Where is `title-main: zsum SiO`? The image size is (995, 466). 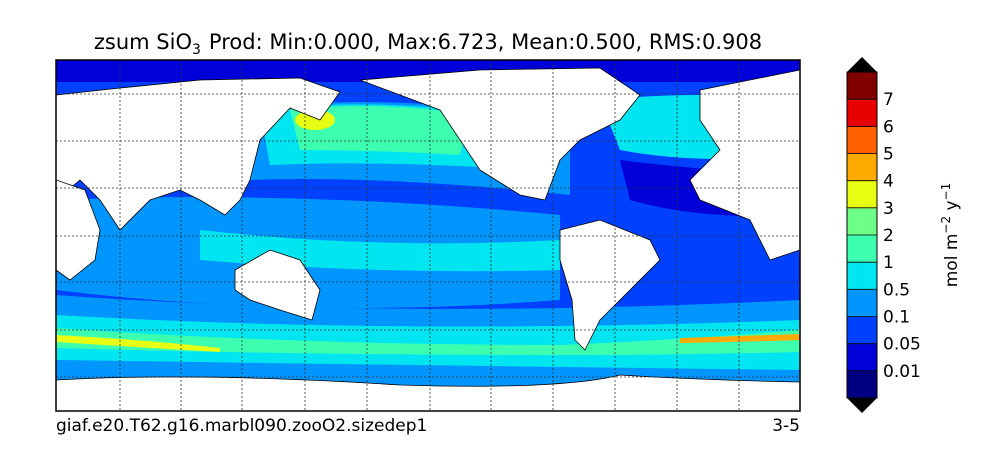 title-main: zsum SiO is located at coordinates (143, 42).